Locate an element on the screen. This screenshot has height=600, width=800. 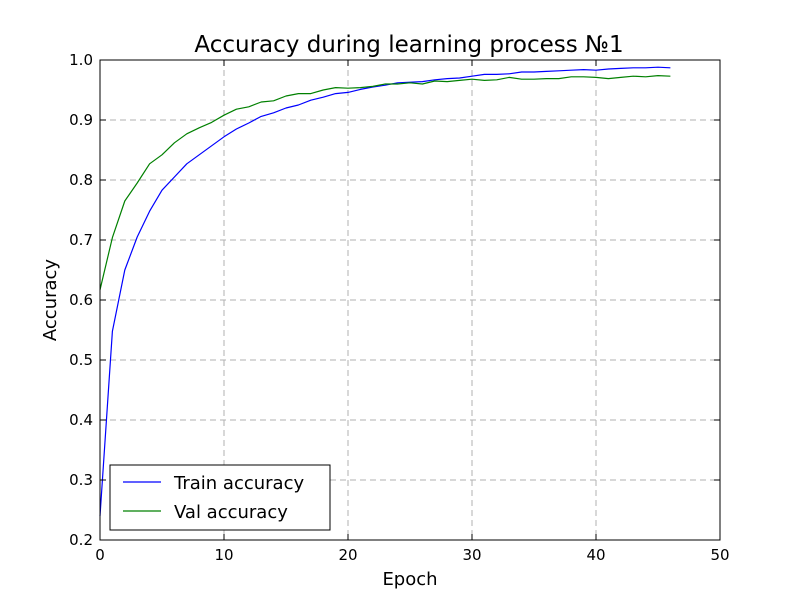
legend-label-val: Val accuracy is located at coordinates (231, 512).